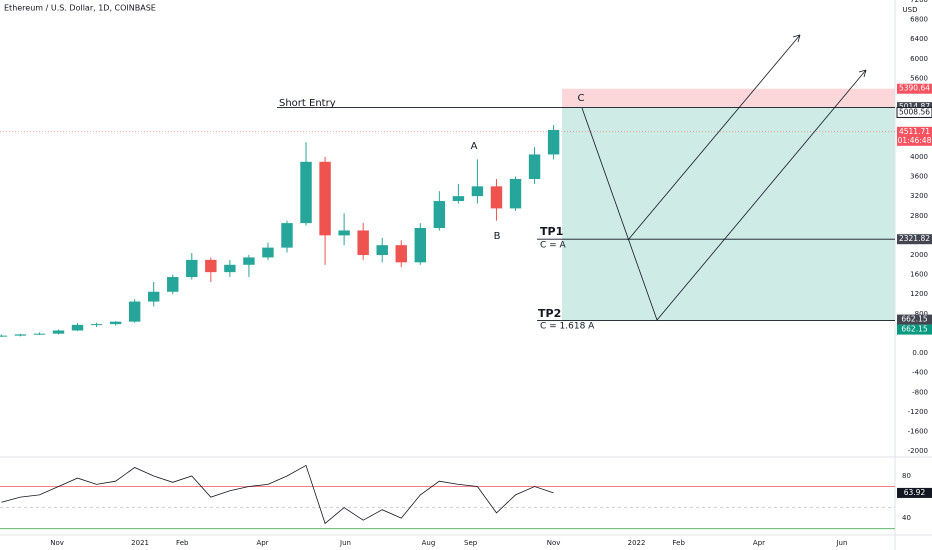  What do you see at coordinates (551, 231) in the screenshot?
I see `tp1-label: TP1` at bounding box center [551, 231].